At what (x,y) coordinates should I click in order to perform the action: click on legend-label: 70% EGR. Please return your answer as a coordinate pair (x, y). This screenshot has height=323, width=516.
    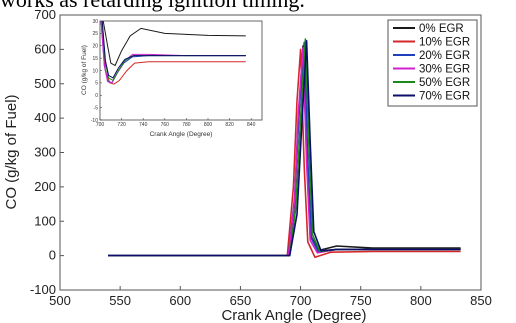
    Looking at the image, I should click on (444, 97).